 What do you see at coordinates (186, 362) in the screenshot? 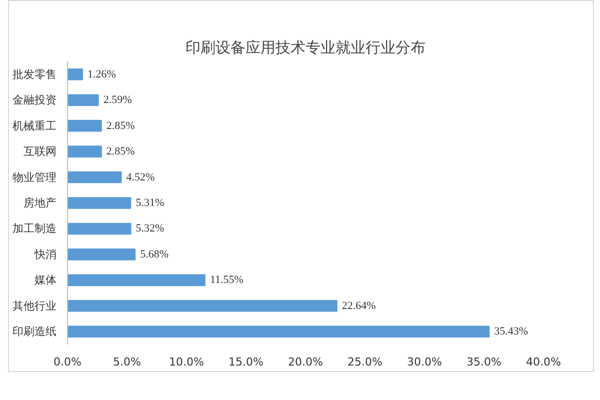
I see `x-tick-label: 10.0%` at bounding box center [186, 362].